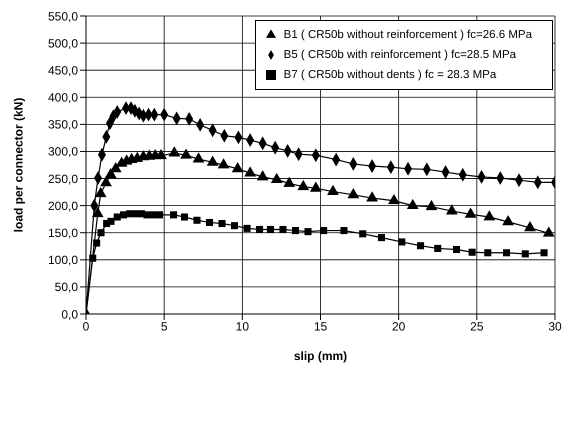 The width and height of the screenshot is (563, 446). What do you see at coordinates (63, 43) in the screenshot?
I see `y-tick-label: 500,0` at bounding box center [63, 43].